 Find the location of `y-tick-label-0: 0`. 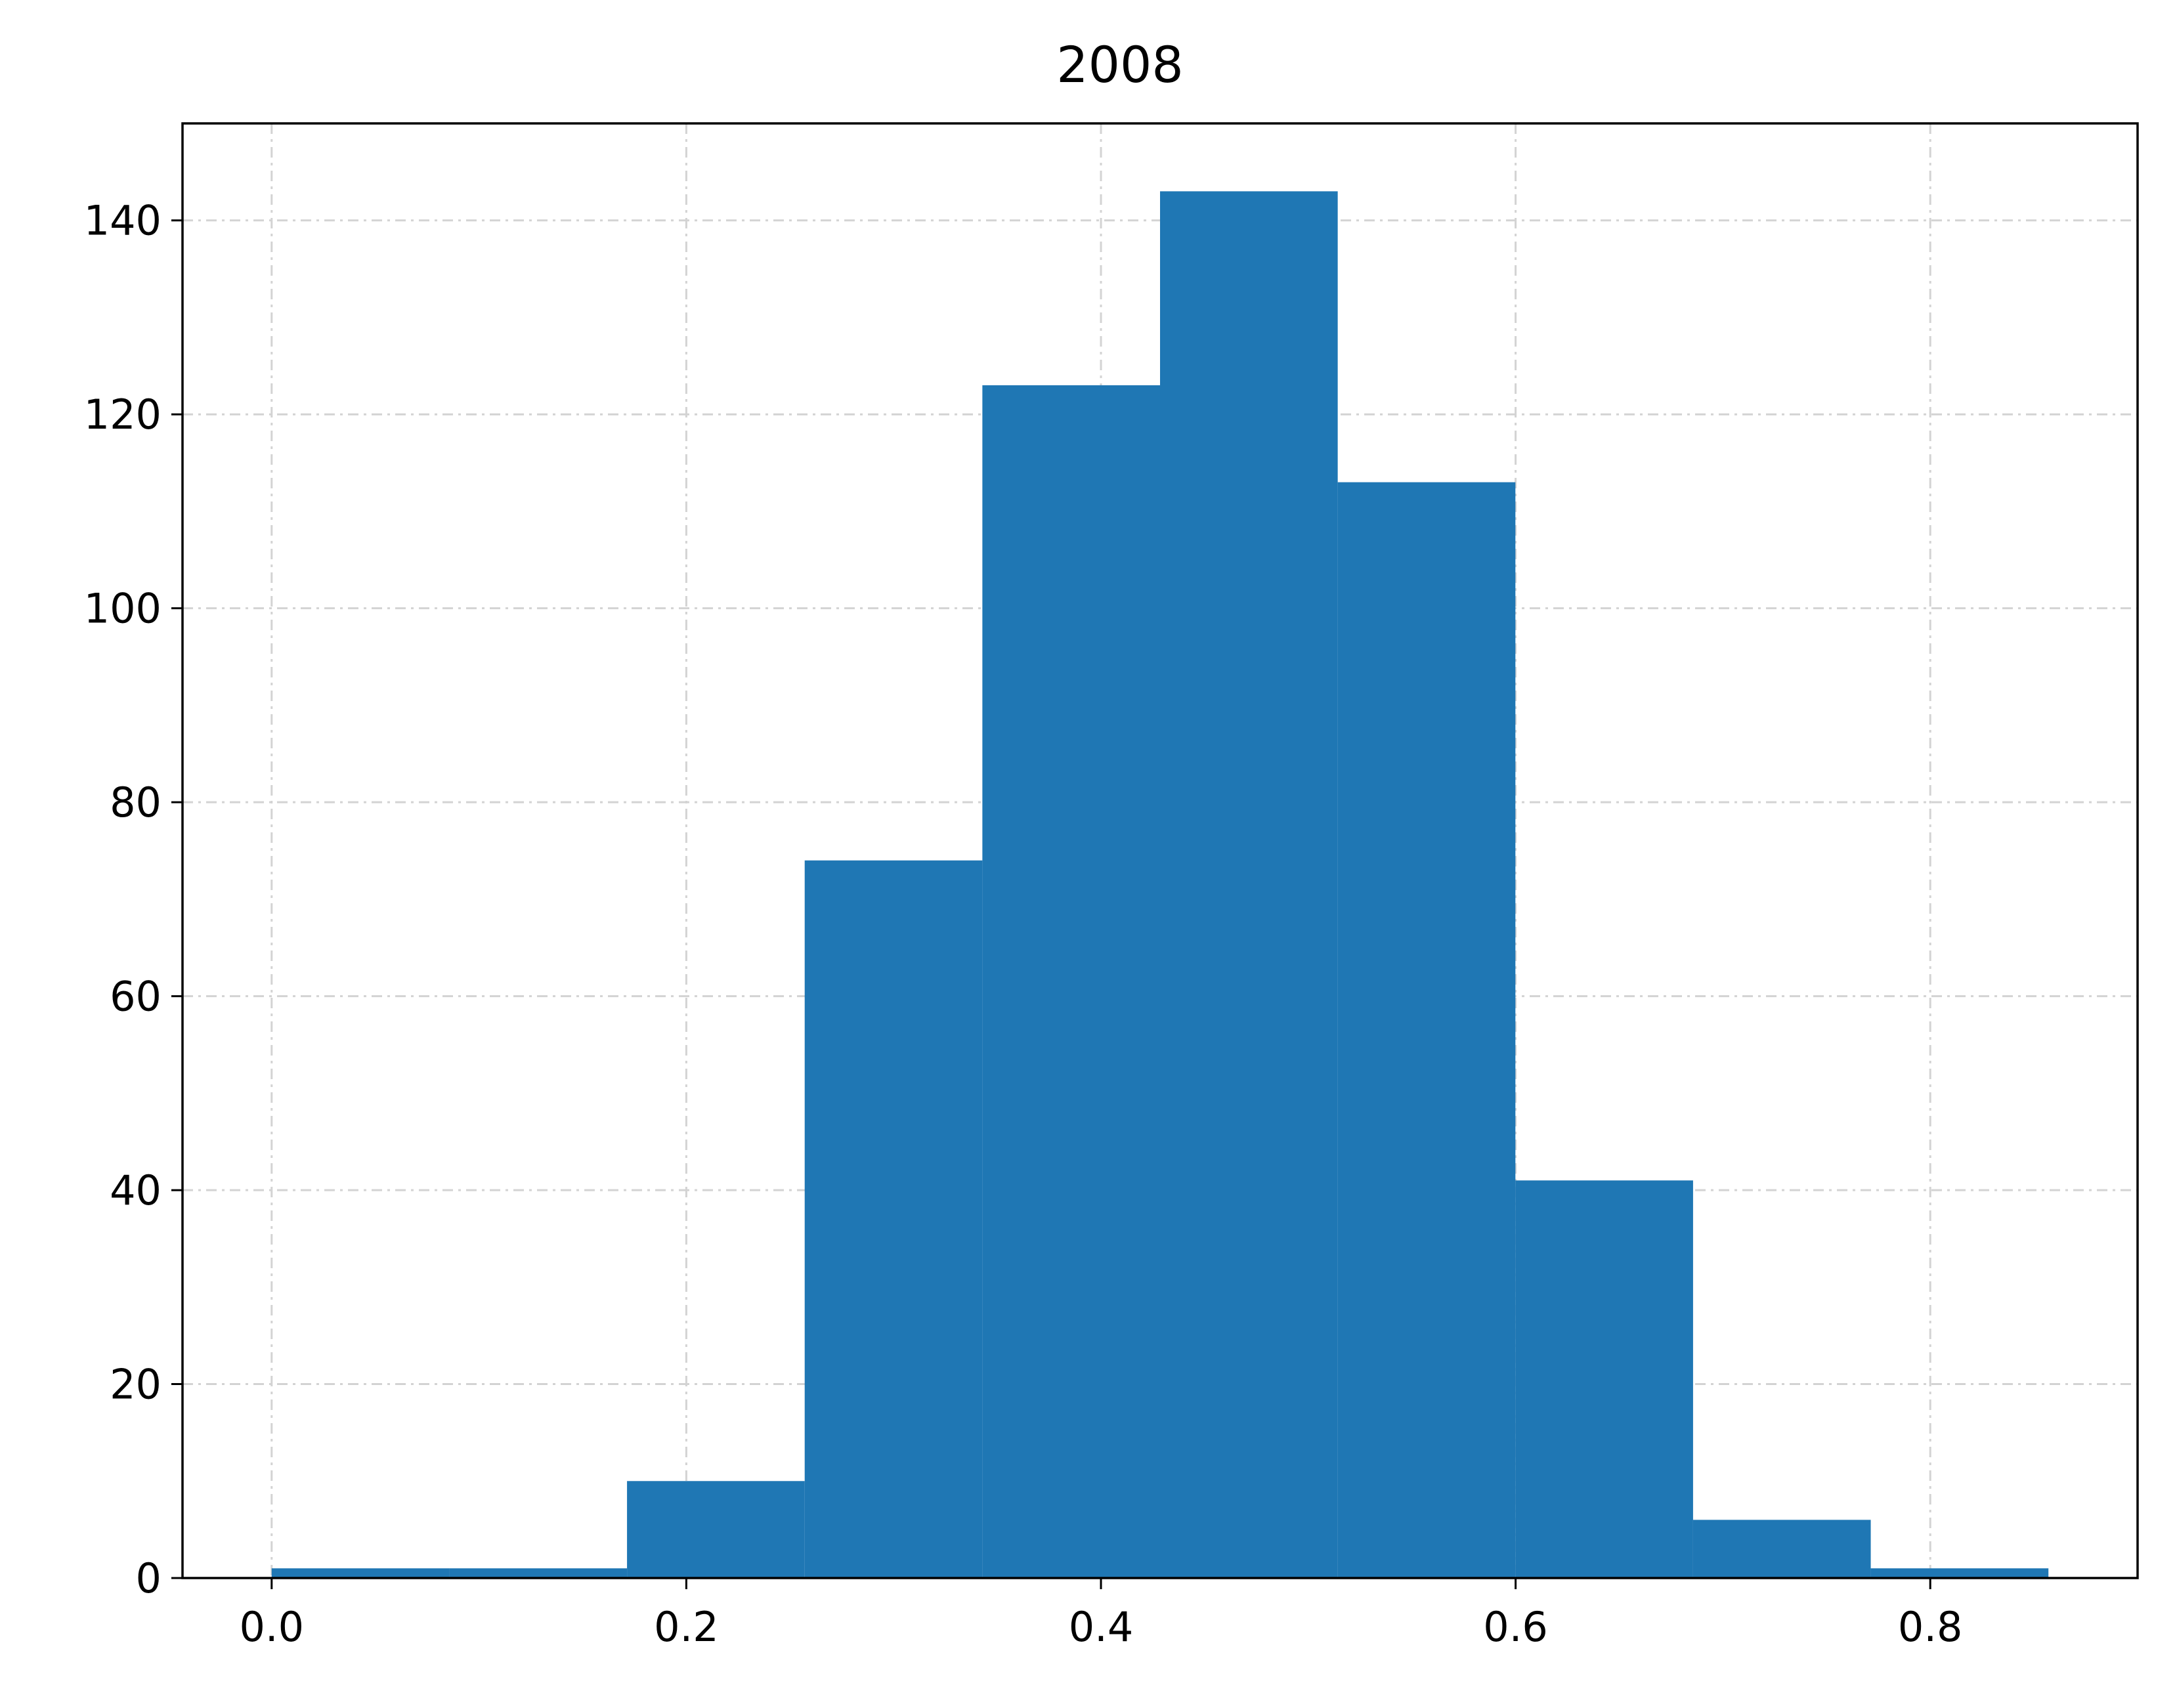

y-tick-label-0: 0 is located at coordinates (149, 1578).